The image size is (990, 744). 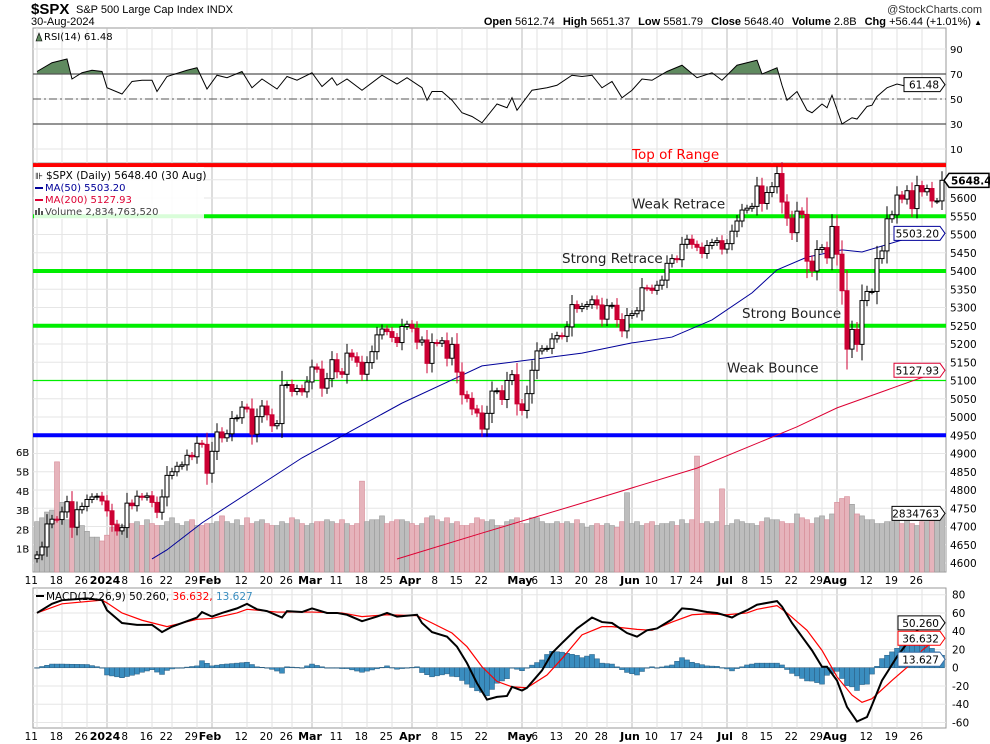 What do you see at coordinates (39, 211) in the screenshot?
I see `volume-legend-icon` at bounding box center [39, 211].